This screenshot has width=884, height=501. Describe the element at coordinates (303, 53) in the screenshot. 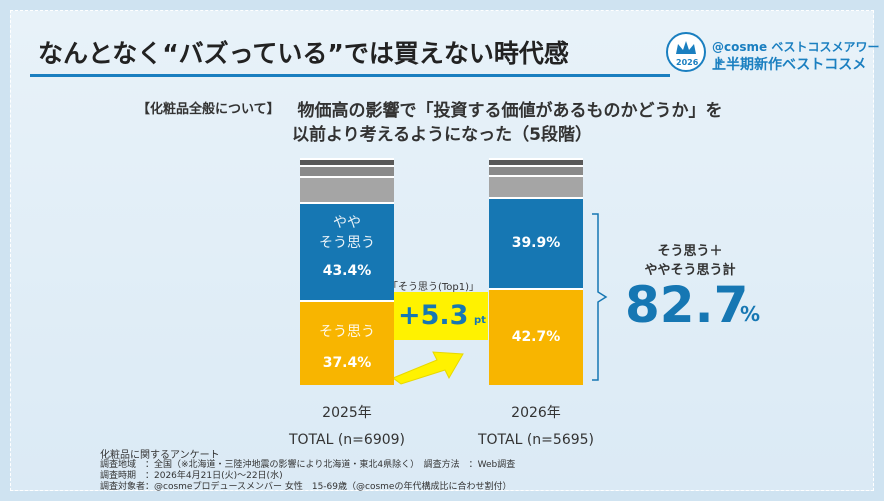

I see `title: なんとなく“バズっている”では買えない時代感` at that location.